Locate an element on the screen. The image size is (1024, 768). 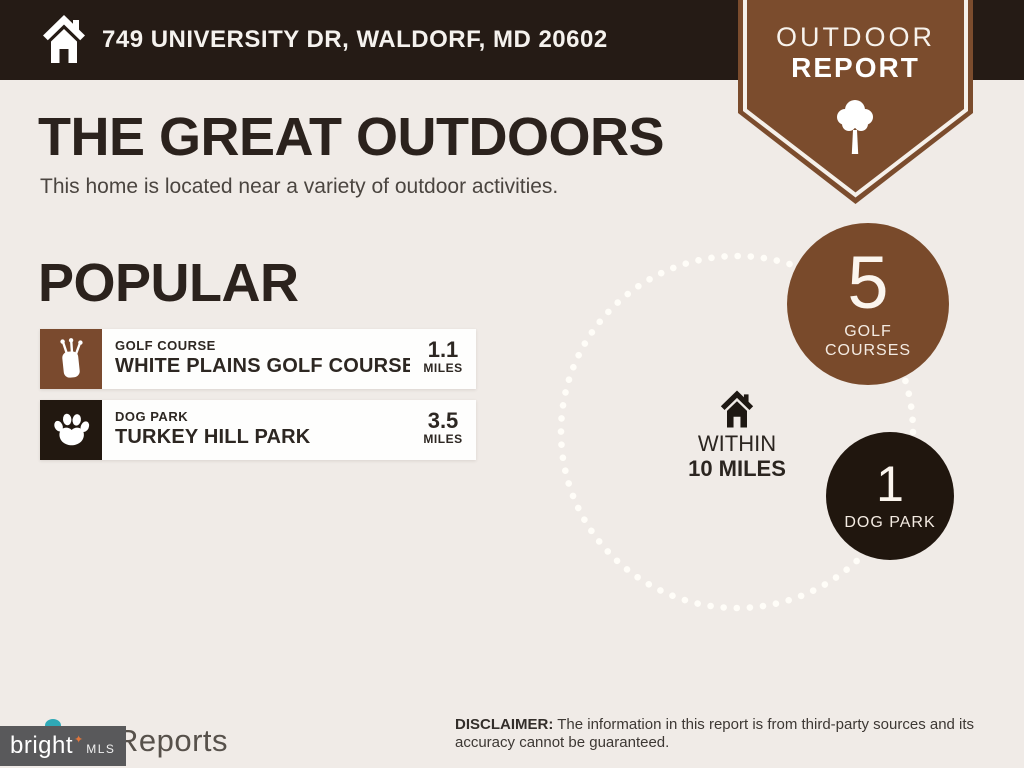
paw-icon is located at coordinates (72, 429).